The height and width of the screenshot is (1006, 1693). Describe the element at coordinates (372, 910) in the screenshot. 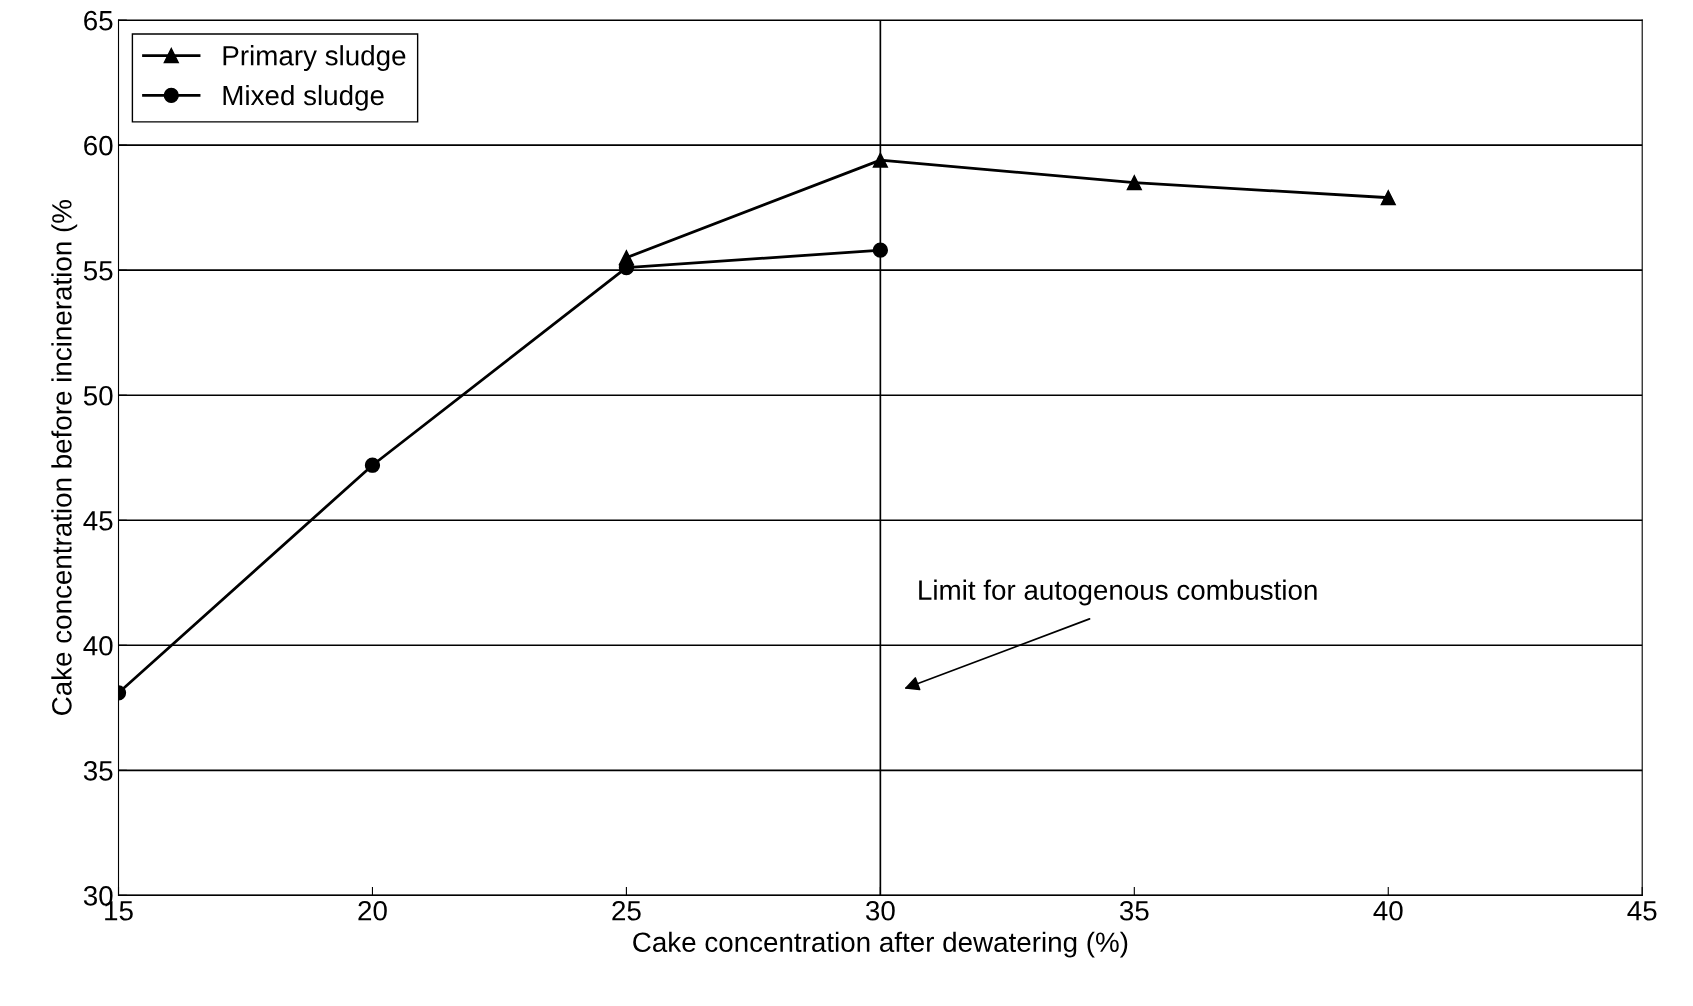

I see `x-tick-label: 20` at that location.